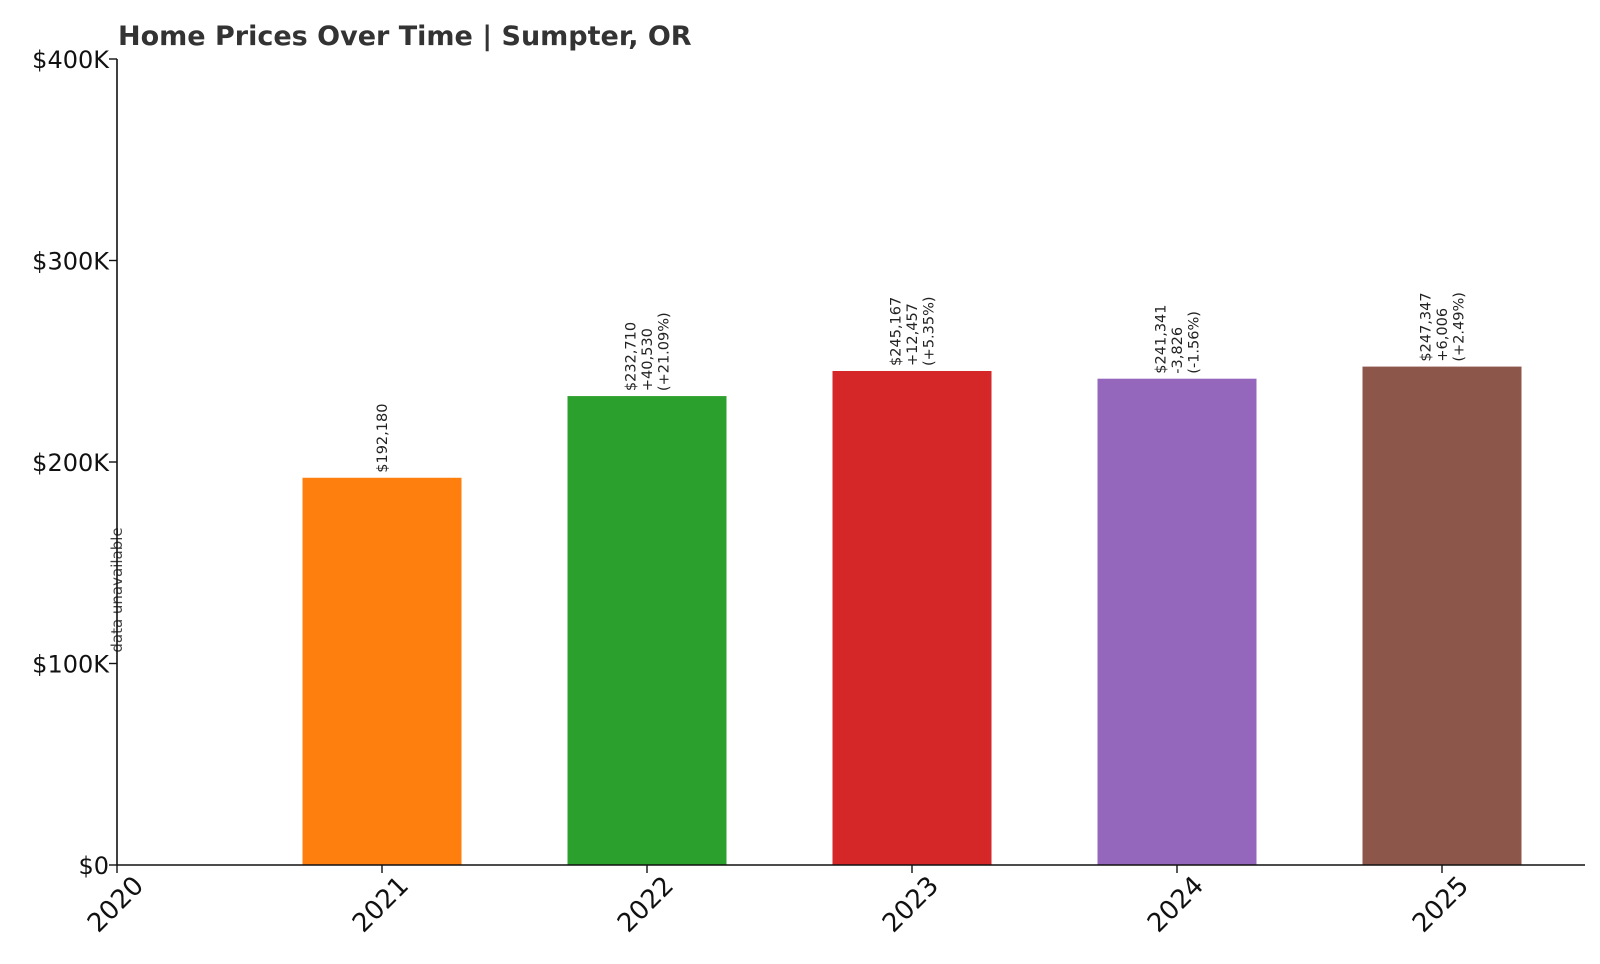  What do you see at coordinates (405, 36) in the screenshot?
I see `chart-title: Home Prices Over Time | Sumpter, OR` at bounding box center [405, 36].